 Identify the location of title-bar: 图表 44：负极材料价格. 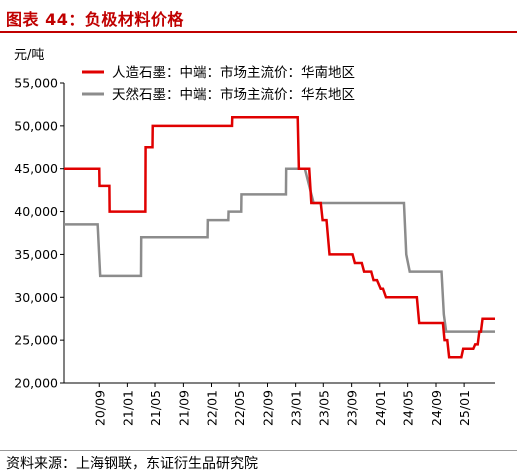
(258, 17).